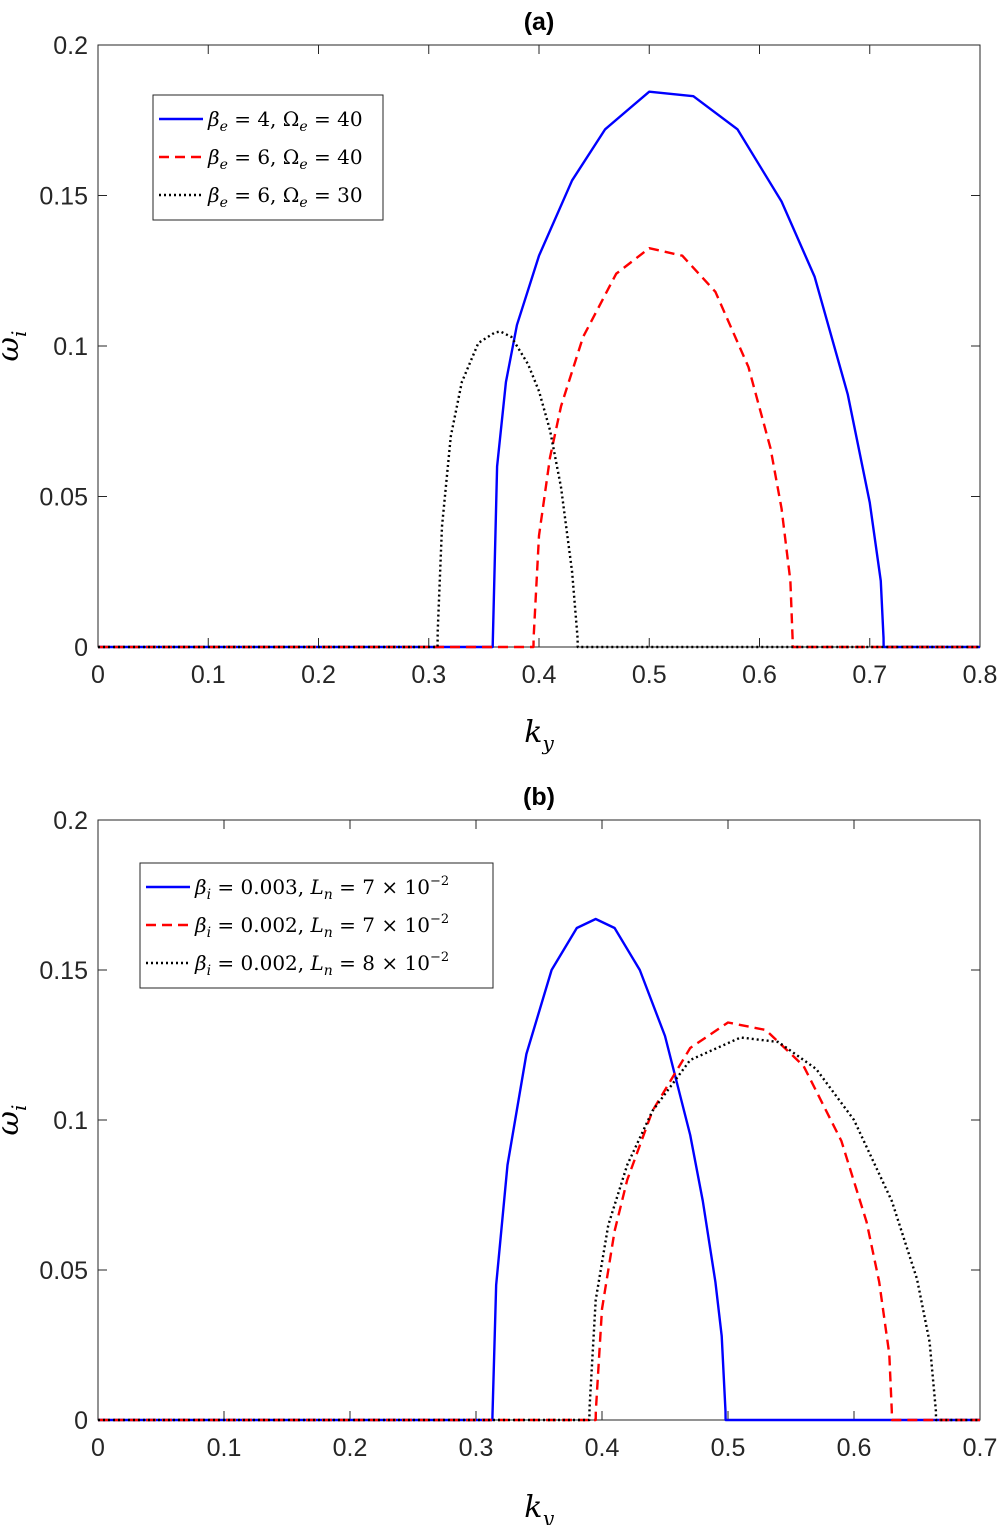  Describe the element at coordinates (260, 887) in the screenshot. I see `legend-value: = 0.003,` at that location.